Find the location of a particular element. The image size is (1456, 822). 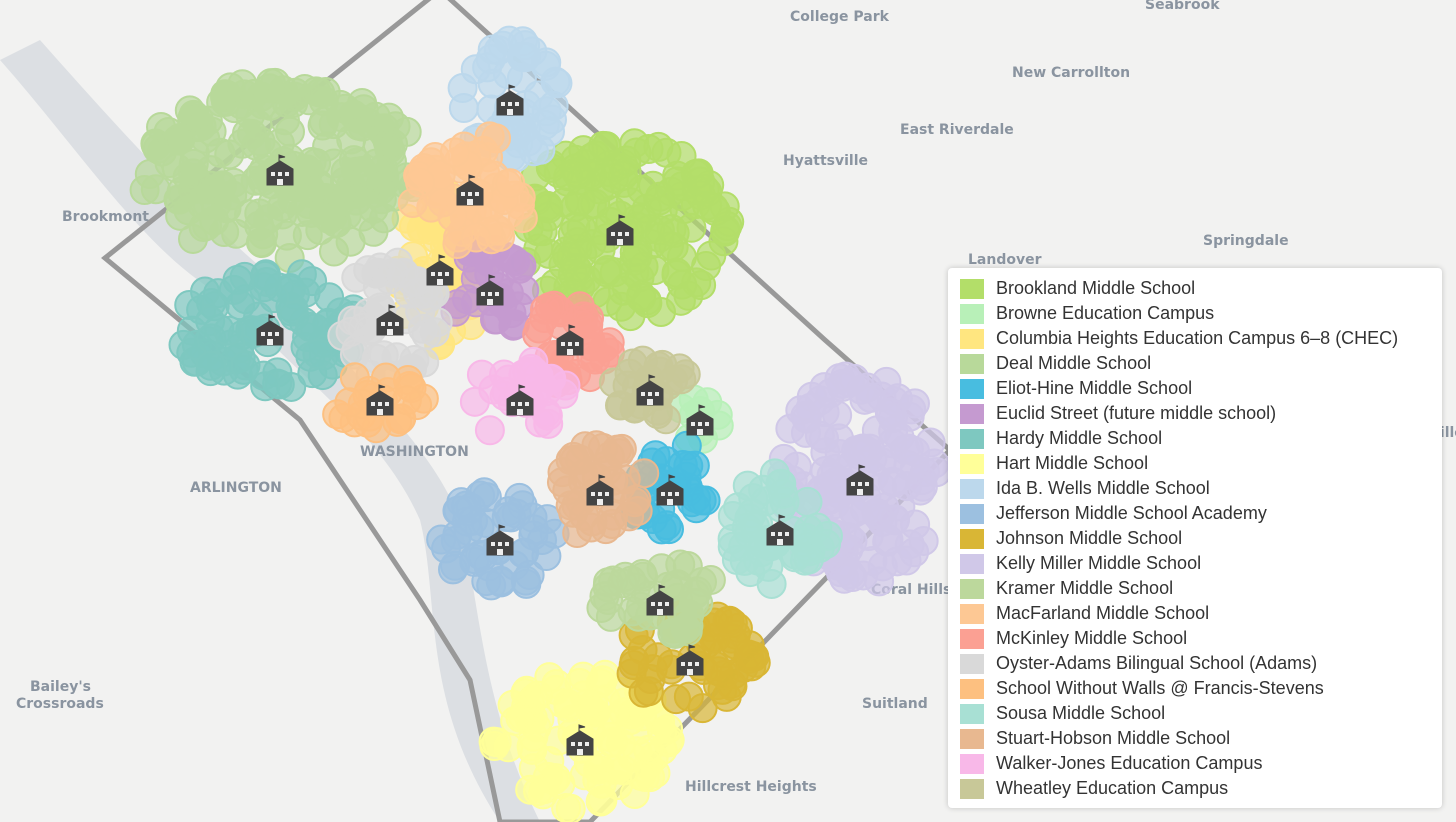

place-label: College Park is located at coordinates (840, 17).